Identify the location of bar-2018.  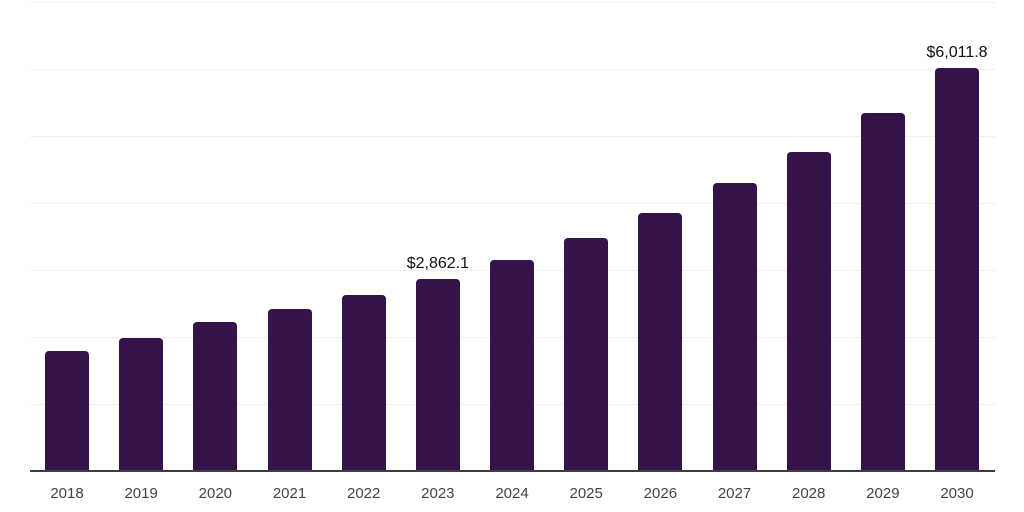
(67, 411).